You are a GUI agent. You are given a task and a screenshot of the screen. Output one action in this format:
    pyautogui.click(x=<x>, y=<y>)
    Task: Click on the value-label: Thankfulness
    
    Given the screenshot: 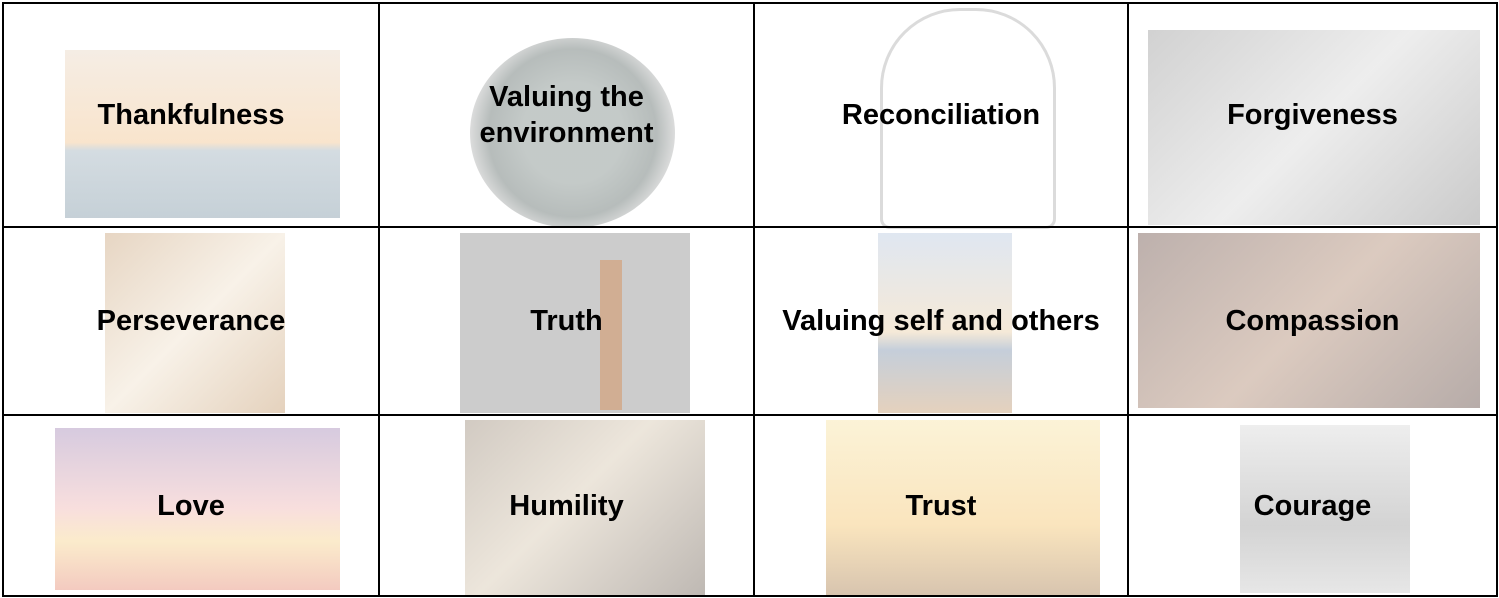 What is the action you would take?
    pyautogui.click(x=191, y=115)
    